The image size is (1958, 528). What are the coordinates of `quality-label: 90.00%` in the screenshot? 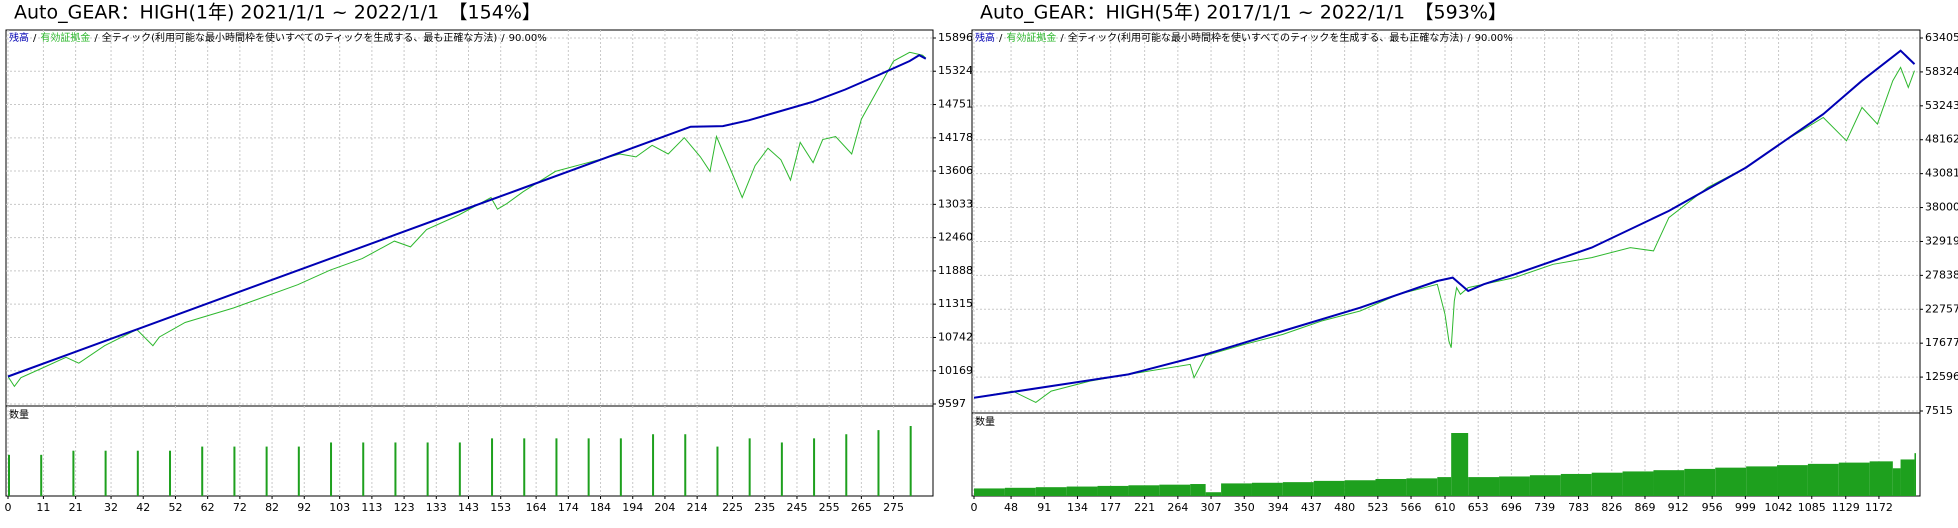 It's located at (1494, 38).